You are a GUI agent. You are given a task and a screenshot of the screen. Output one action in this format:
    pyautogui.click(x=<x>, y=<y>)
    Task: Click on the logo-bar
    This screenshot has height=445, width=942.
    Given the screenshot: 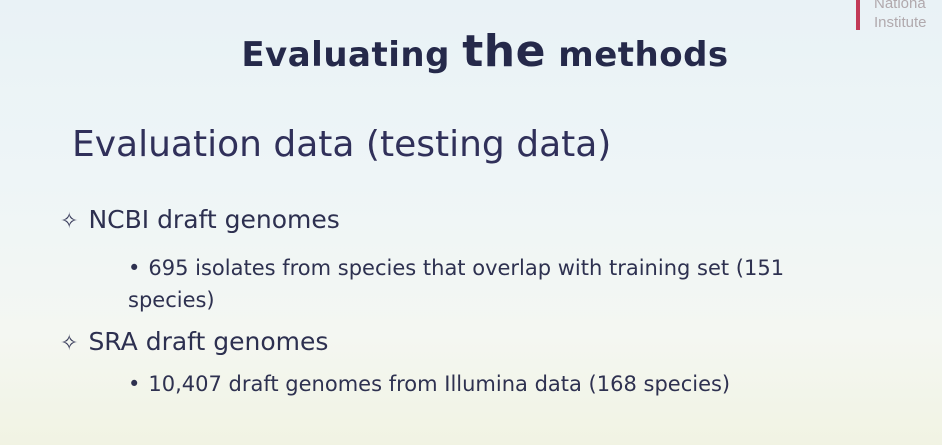 What is the action you would take?
    pyautogui.click(x=858, y=15)
    